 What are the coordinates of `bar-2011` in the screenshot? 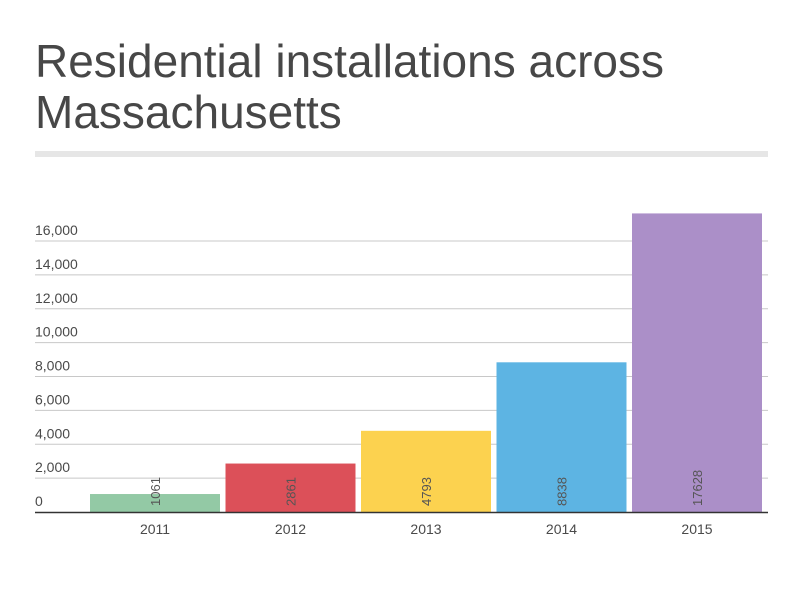 It's located at (155, 503).